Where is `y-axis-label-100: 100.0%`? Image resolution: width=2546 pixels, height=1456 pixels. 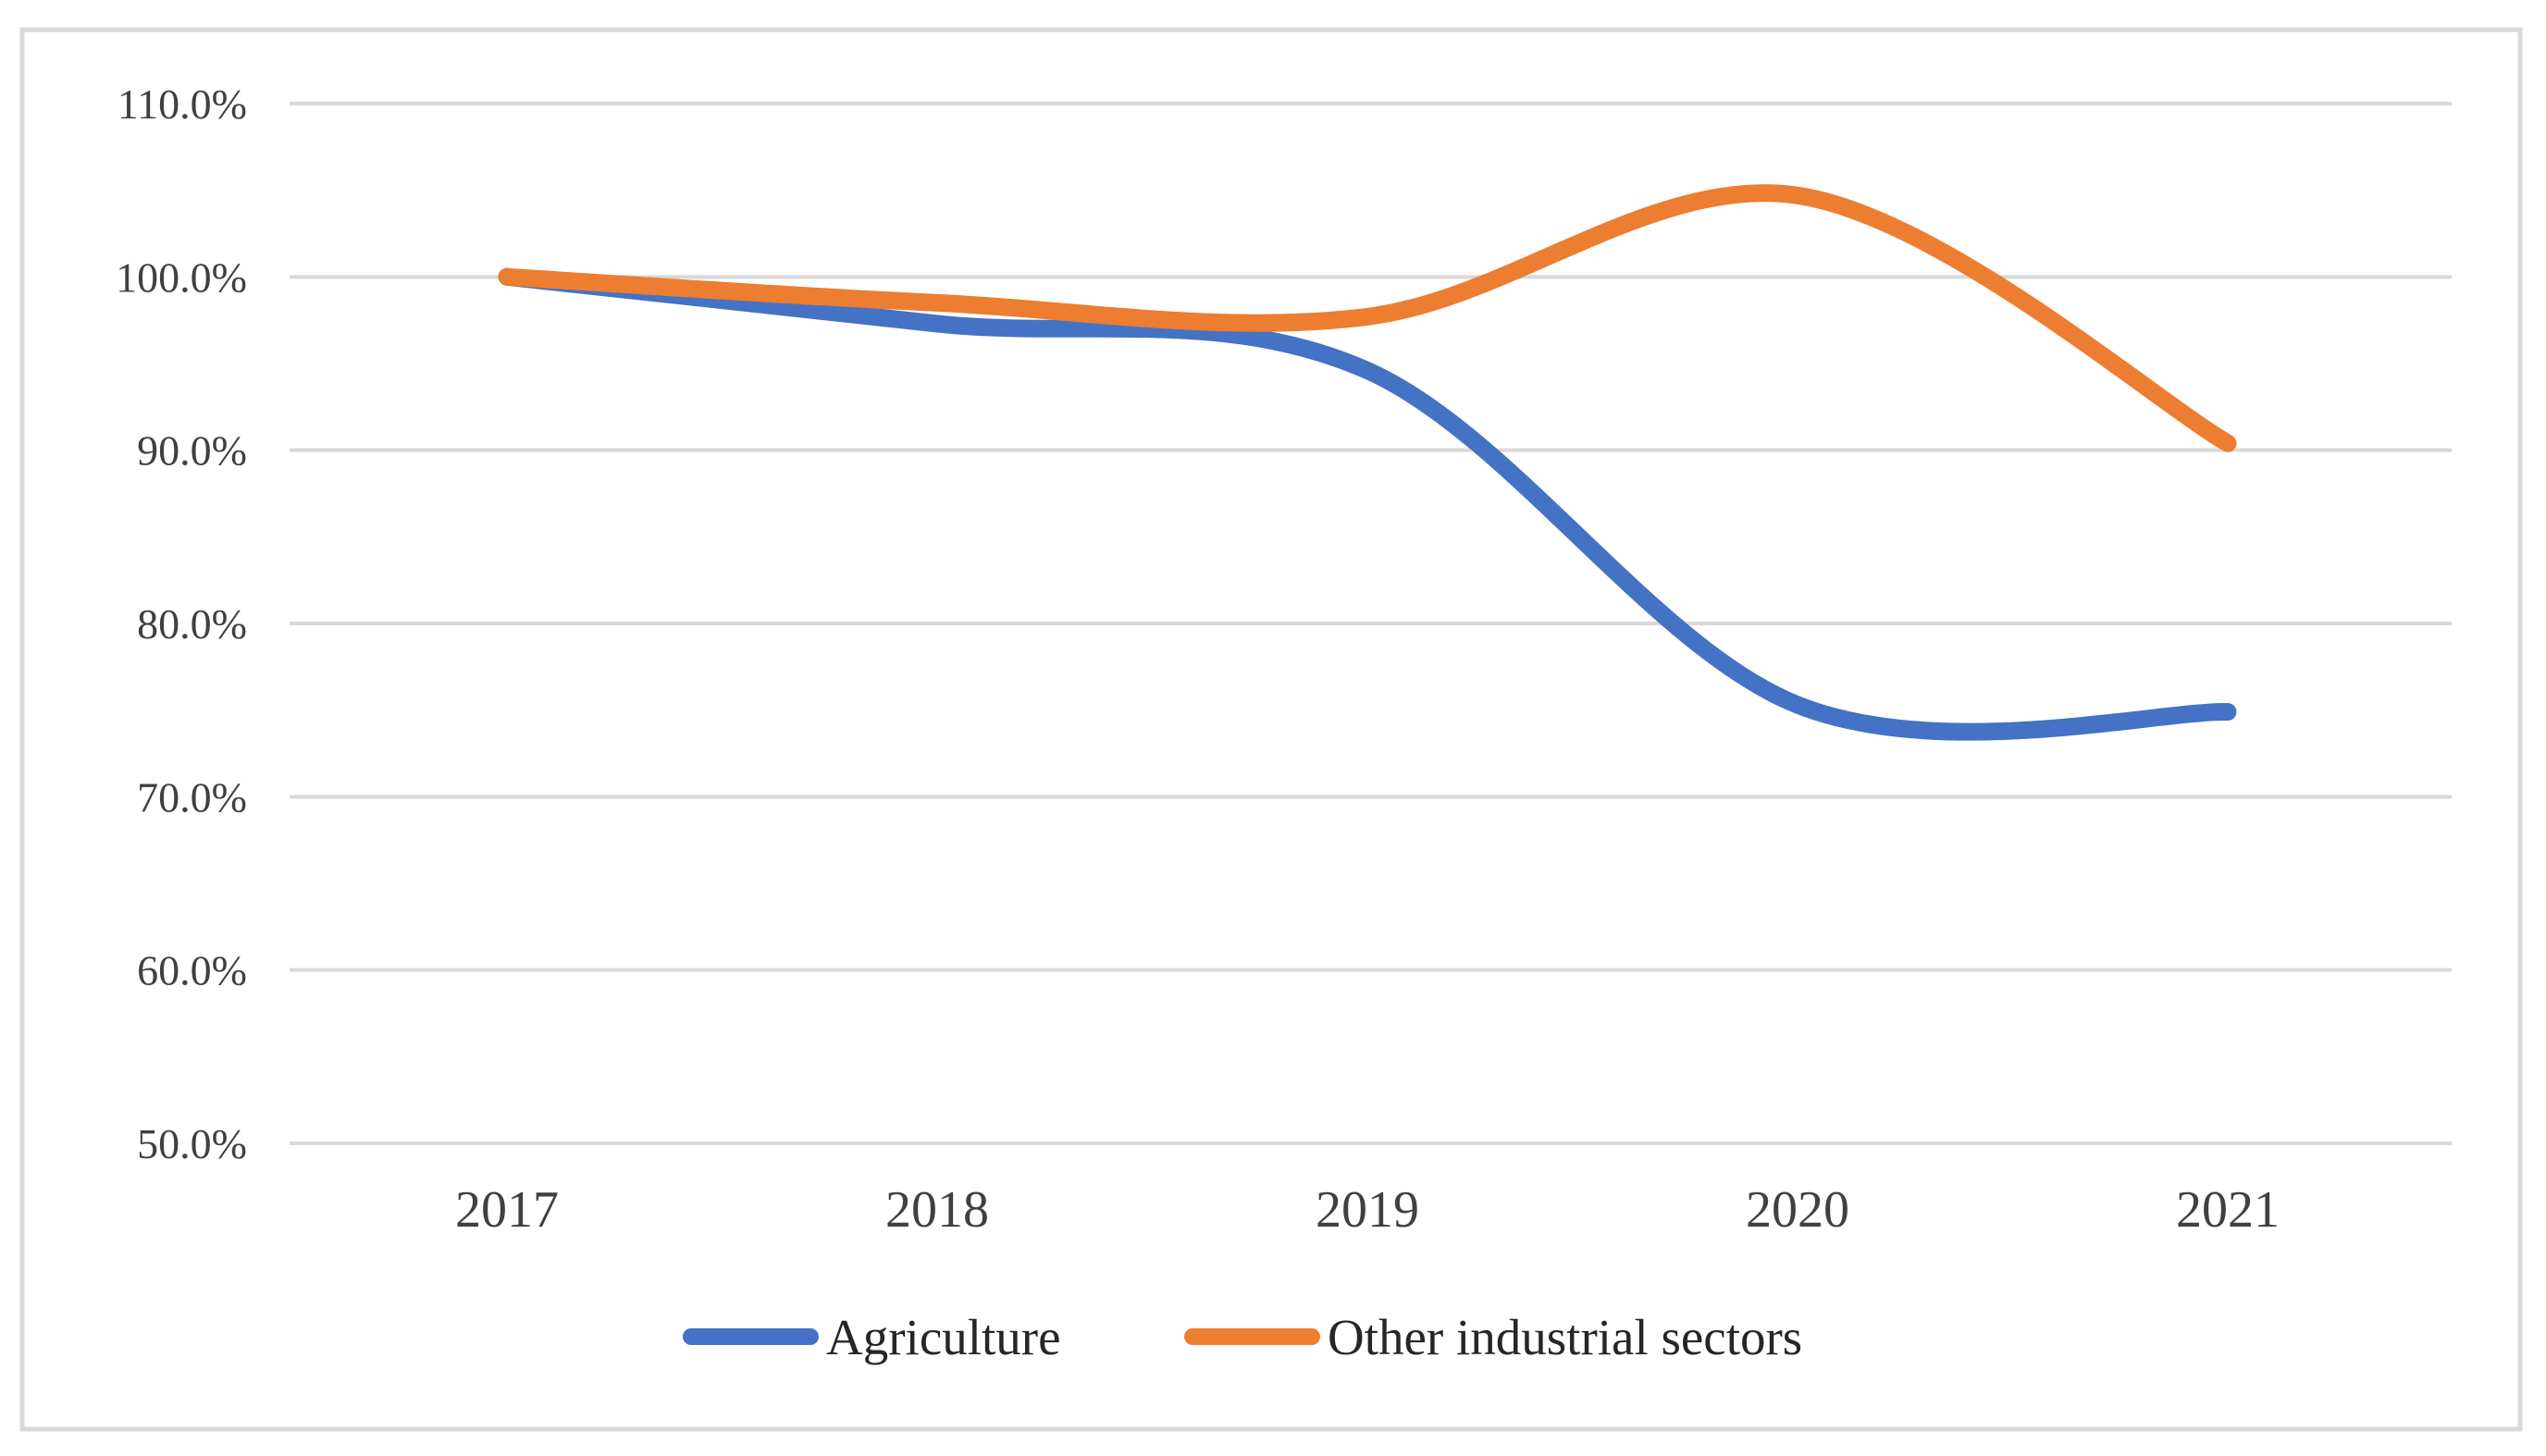
y-axis-label-100: 100.0% is located at coordinates (181, 277).